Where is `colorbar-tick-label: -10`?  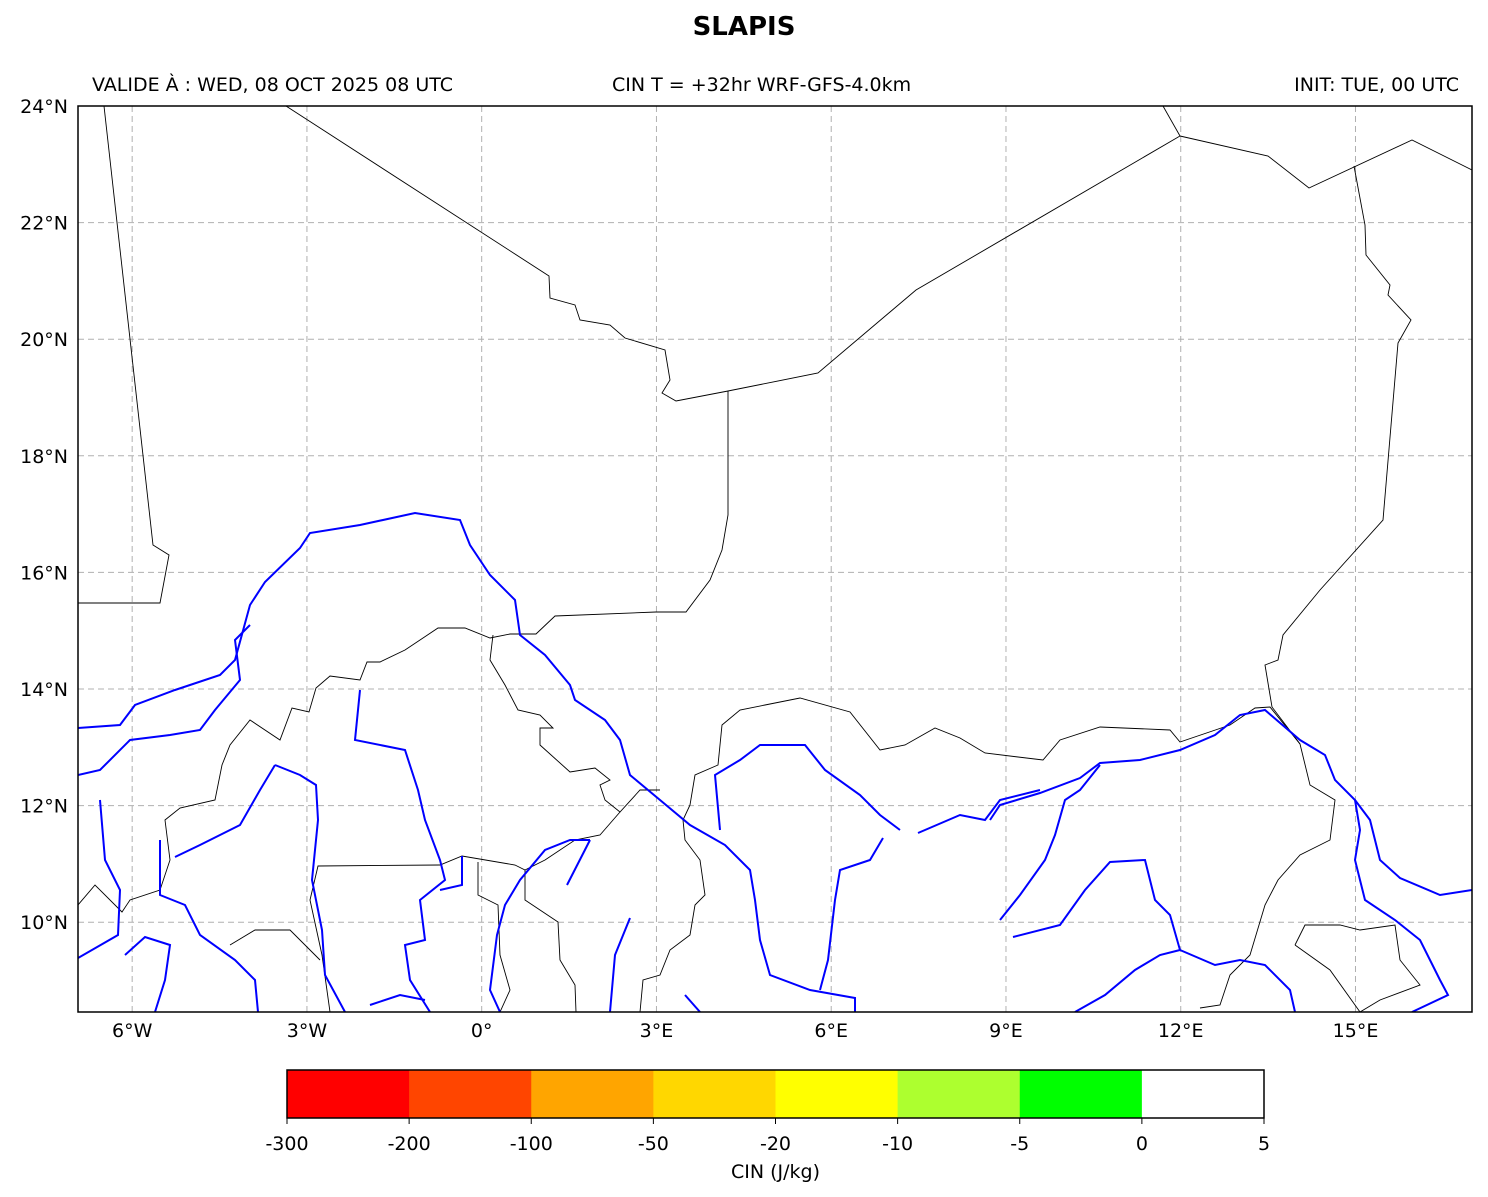 colorbar-tick-label: -10 is located at coordinates (897, 1144).